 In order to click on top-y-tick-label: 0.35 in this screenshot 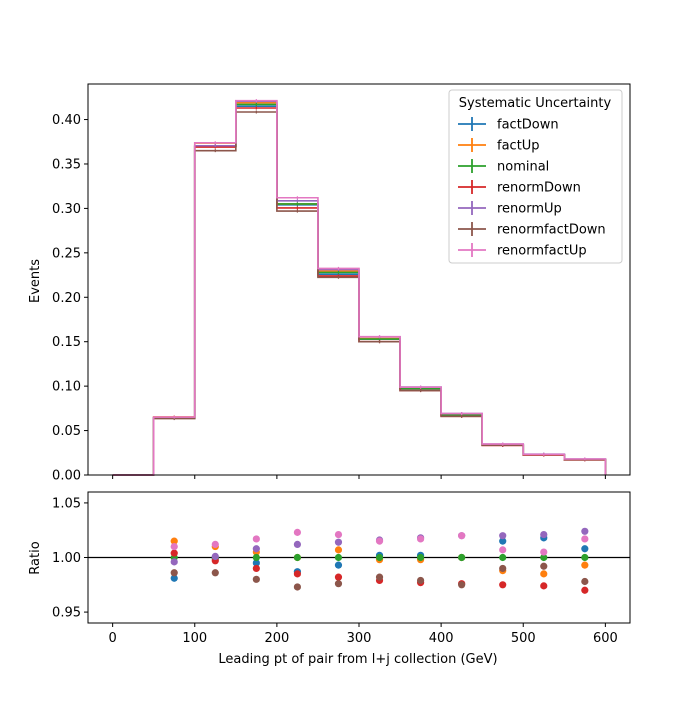, I will do `click(66, 164)`.